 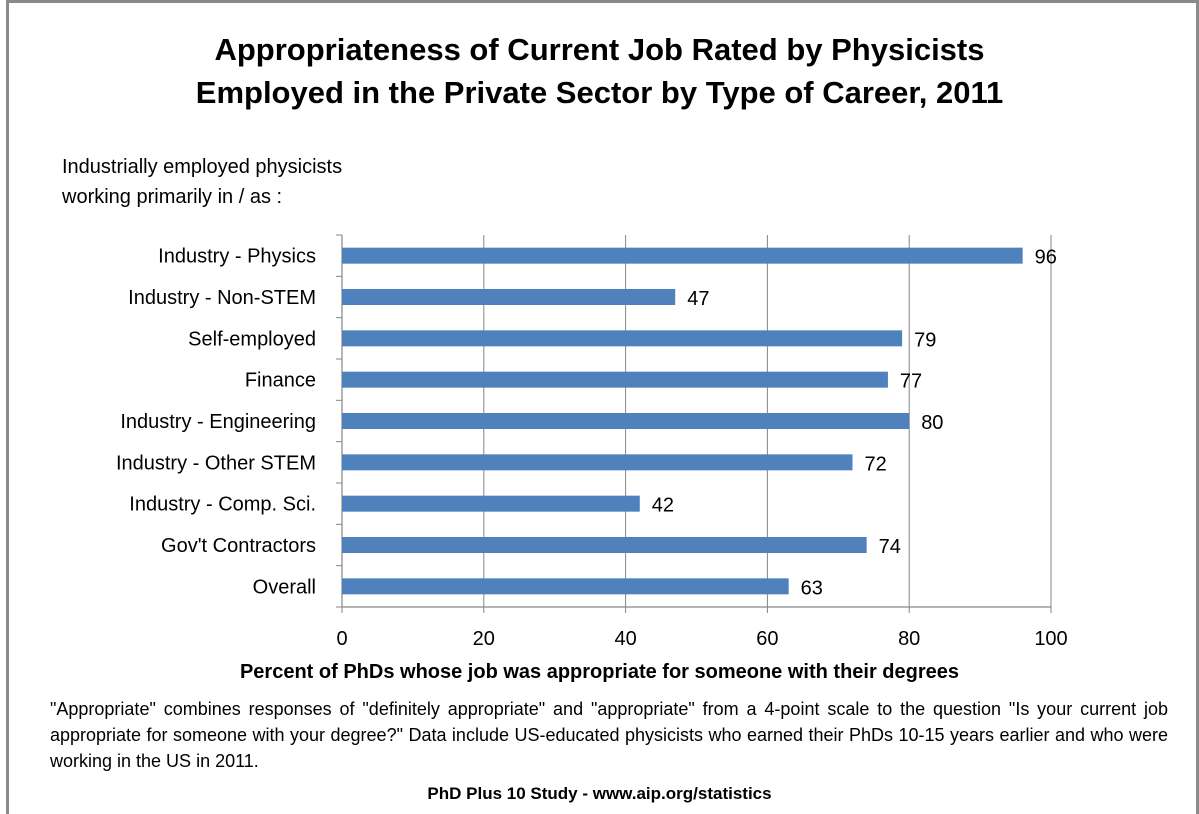 I want to click on chart-subtitle-line-2: working primarily in / as :, so click(x=172, y=197).